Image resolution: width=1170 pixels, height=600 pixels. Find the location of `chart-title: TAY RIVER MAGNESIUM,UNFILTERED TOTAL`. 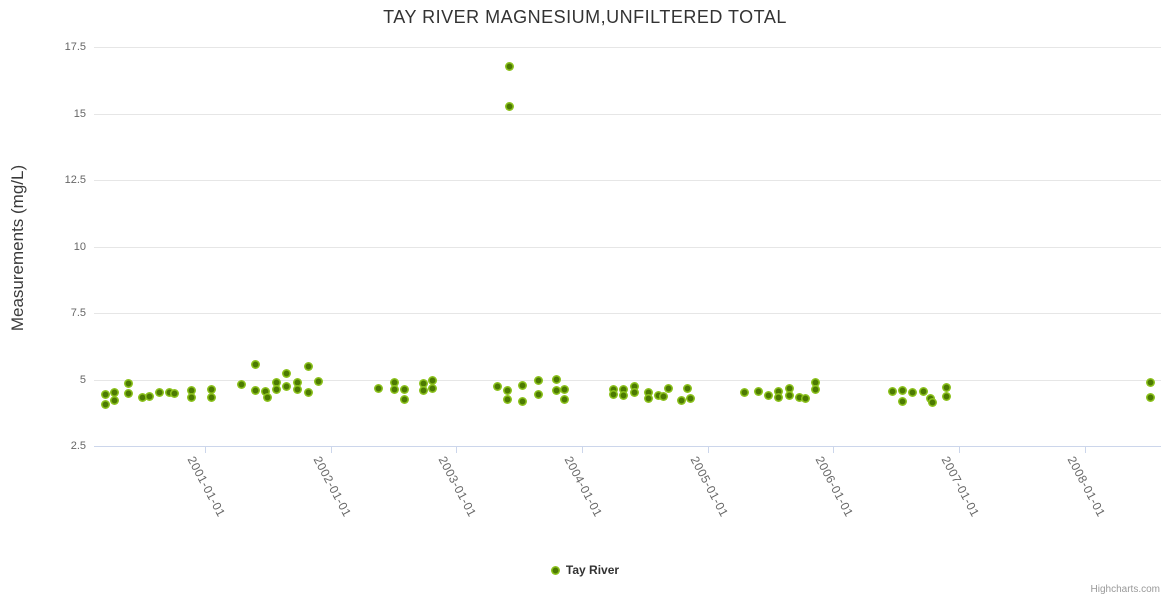

chart-title: TAY RIVER MAGNESIUM,UNFILTERED TOTAL is located at coordinates (585, 17).